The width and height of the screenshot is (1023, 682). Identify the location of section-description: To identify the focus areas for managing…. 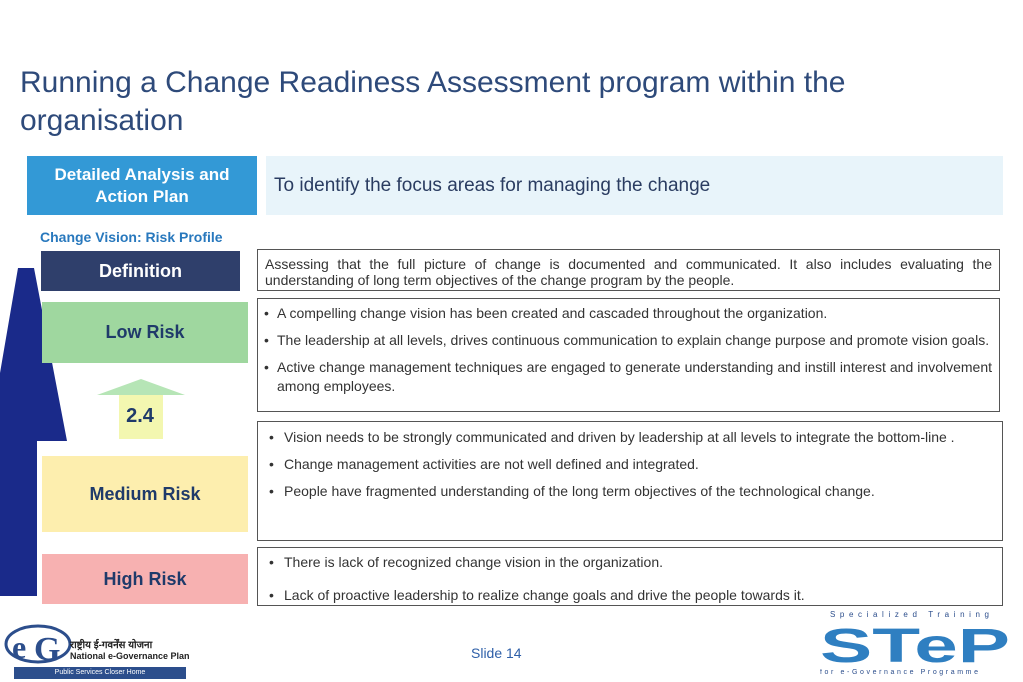
(634, 185).